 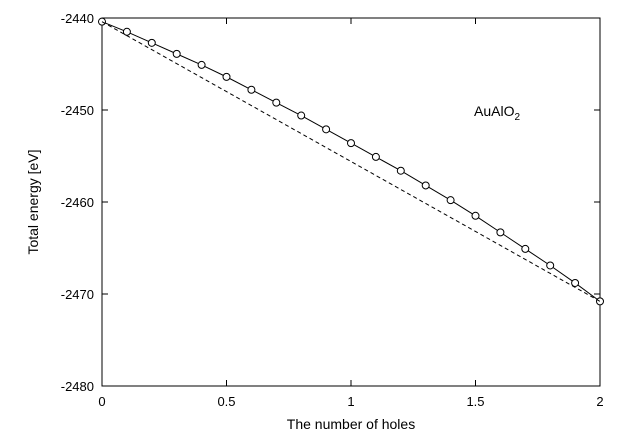 What do you see at coordinates (101, 401) in the screenshot?
I see `x-tick-label: 0` at bounding box center [101, 401].